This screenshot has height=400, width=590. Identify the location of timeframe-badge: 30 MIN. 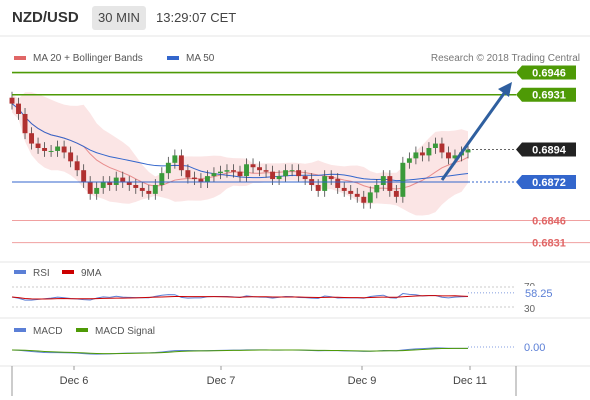
(119, 18).